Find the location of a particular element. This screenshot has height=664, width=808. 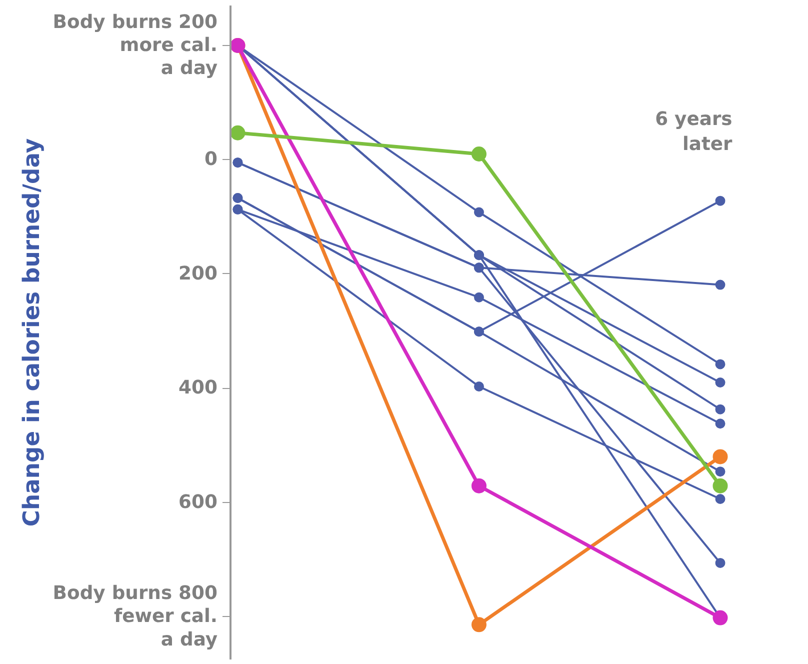

y-tick-label: 0 is located at coordinates (211, 159).